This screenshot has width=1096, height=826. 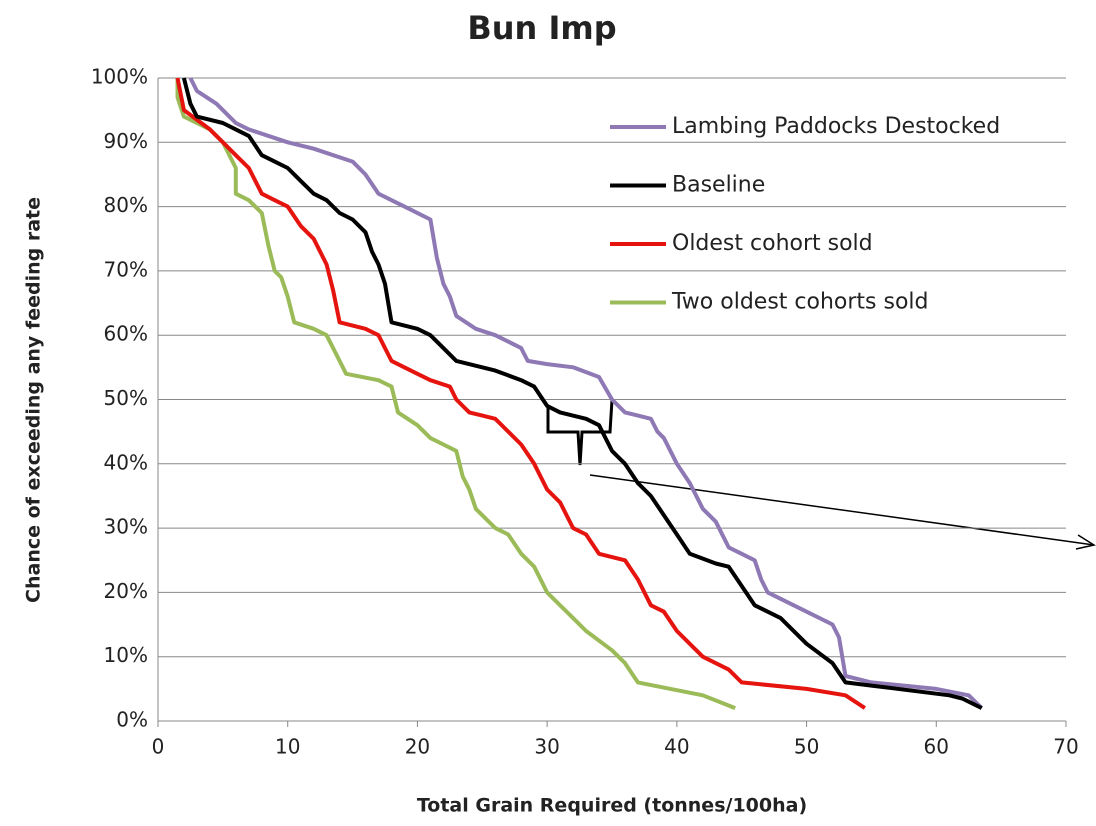 I want to click on x-tick-label: 40, so click(x=676, y=747).